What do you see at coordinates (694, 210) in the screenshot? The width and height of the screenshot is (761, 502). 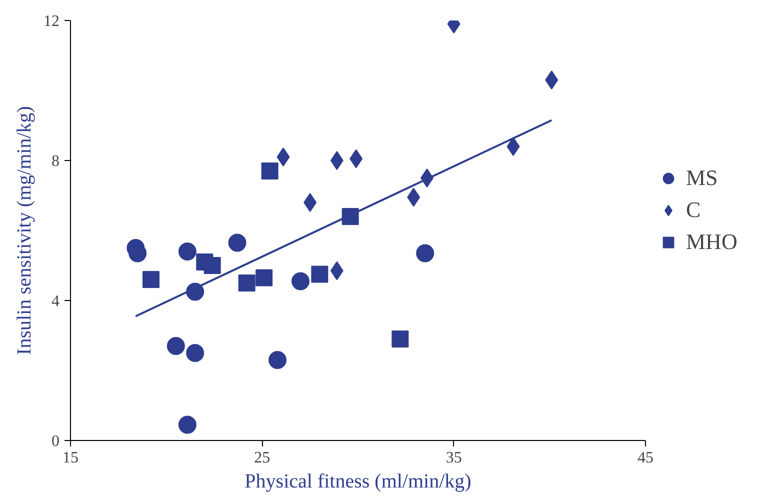 I see `legend-label: C` at bounding box center [694, 210].